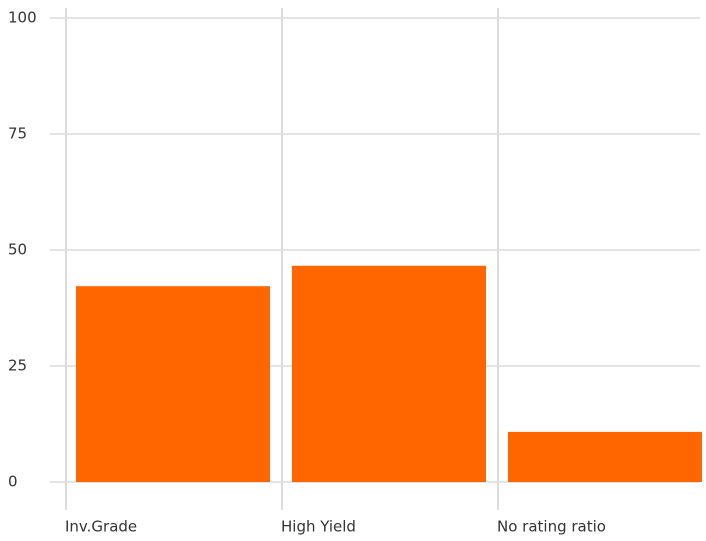 This screenshot has height=541, width=706. What do you see at coordinates (17, 134) in the screenshot?
I see `y-tick-label: 75` at bounding box center [17, 134].